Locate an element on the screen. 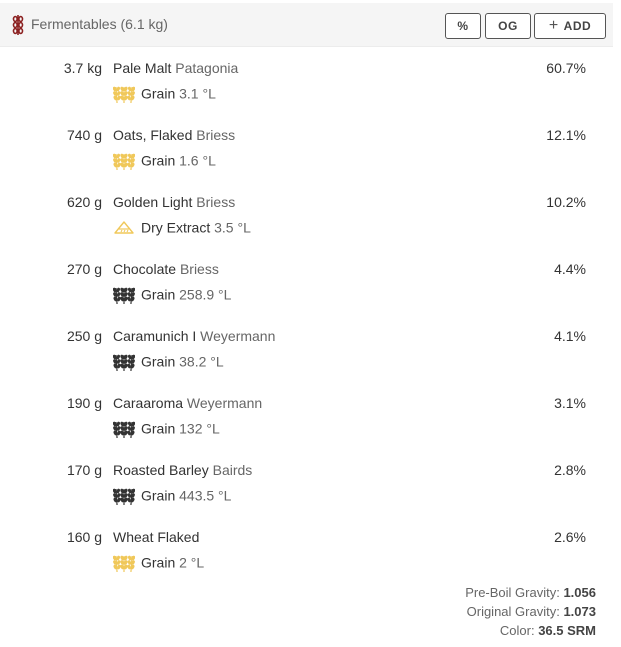 This screenshot has height=647, width=621. fermentable-name-text: Caramunich I is located at coordinates (155, 336).